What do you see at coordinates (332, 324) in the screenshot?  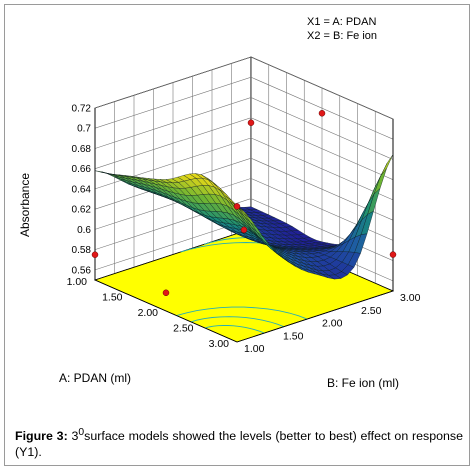 I see `tick-label-fe: 2.00` at bounding box center [332, 324].